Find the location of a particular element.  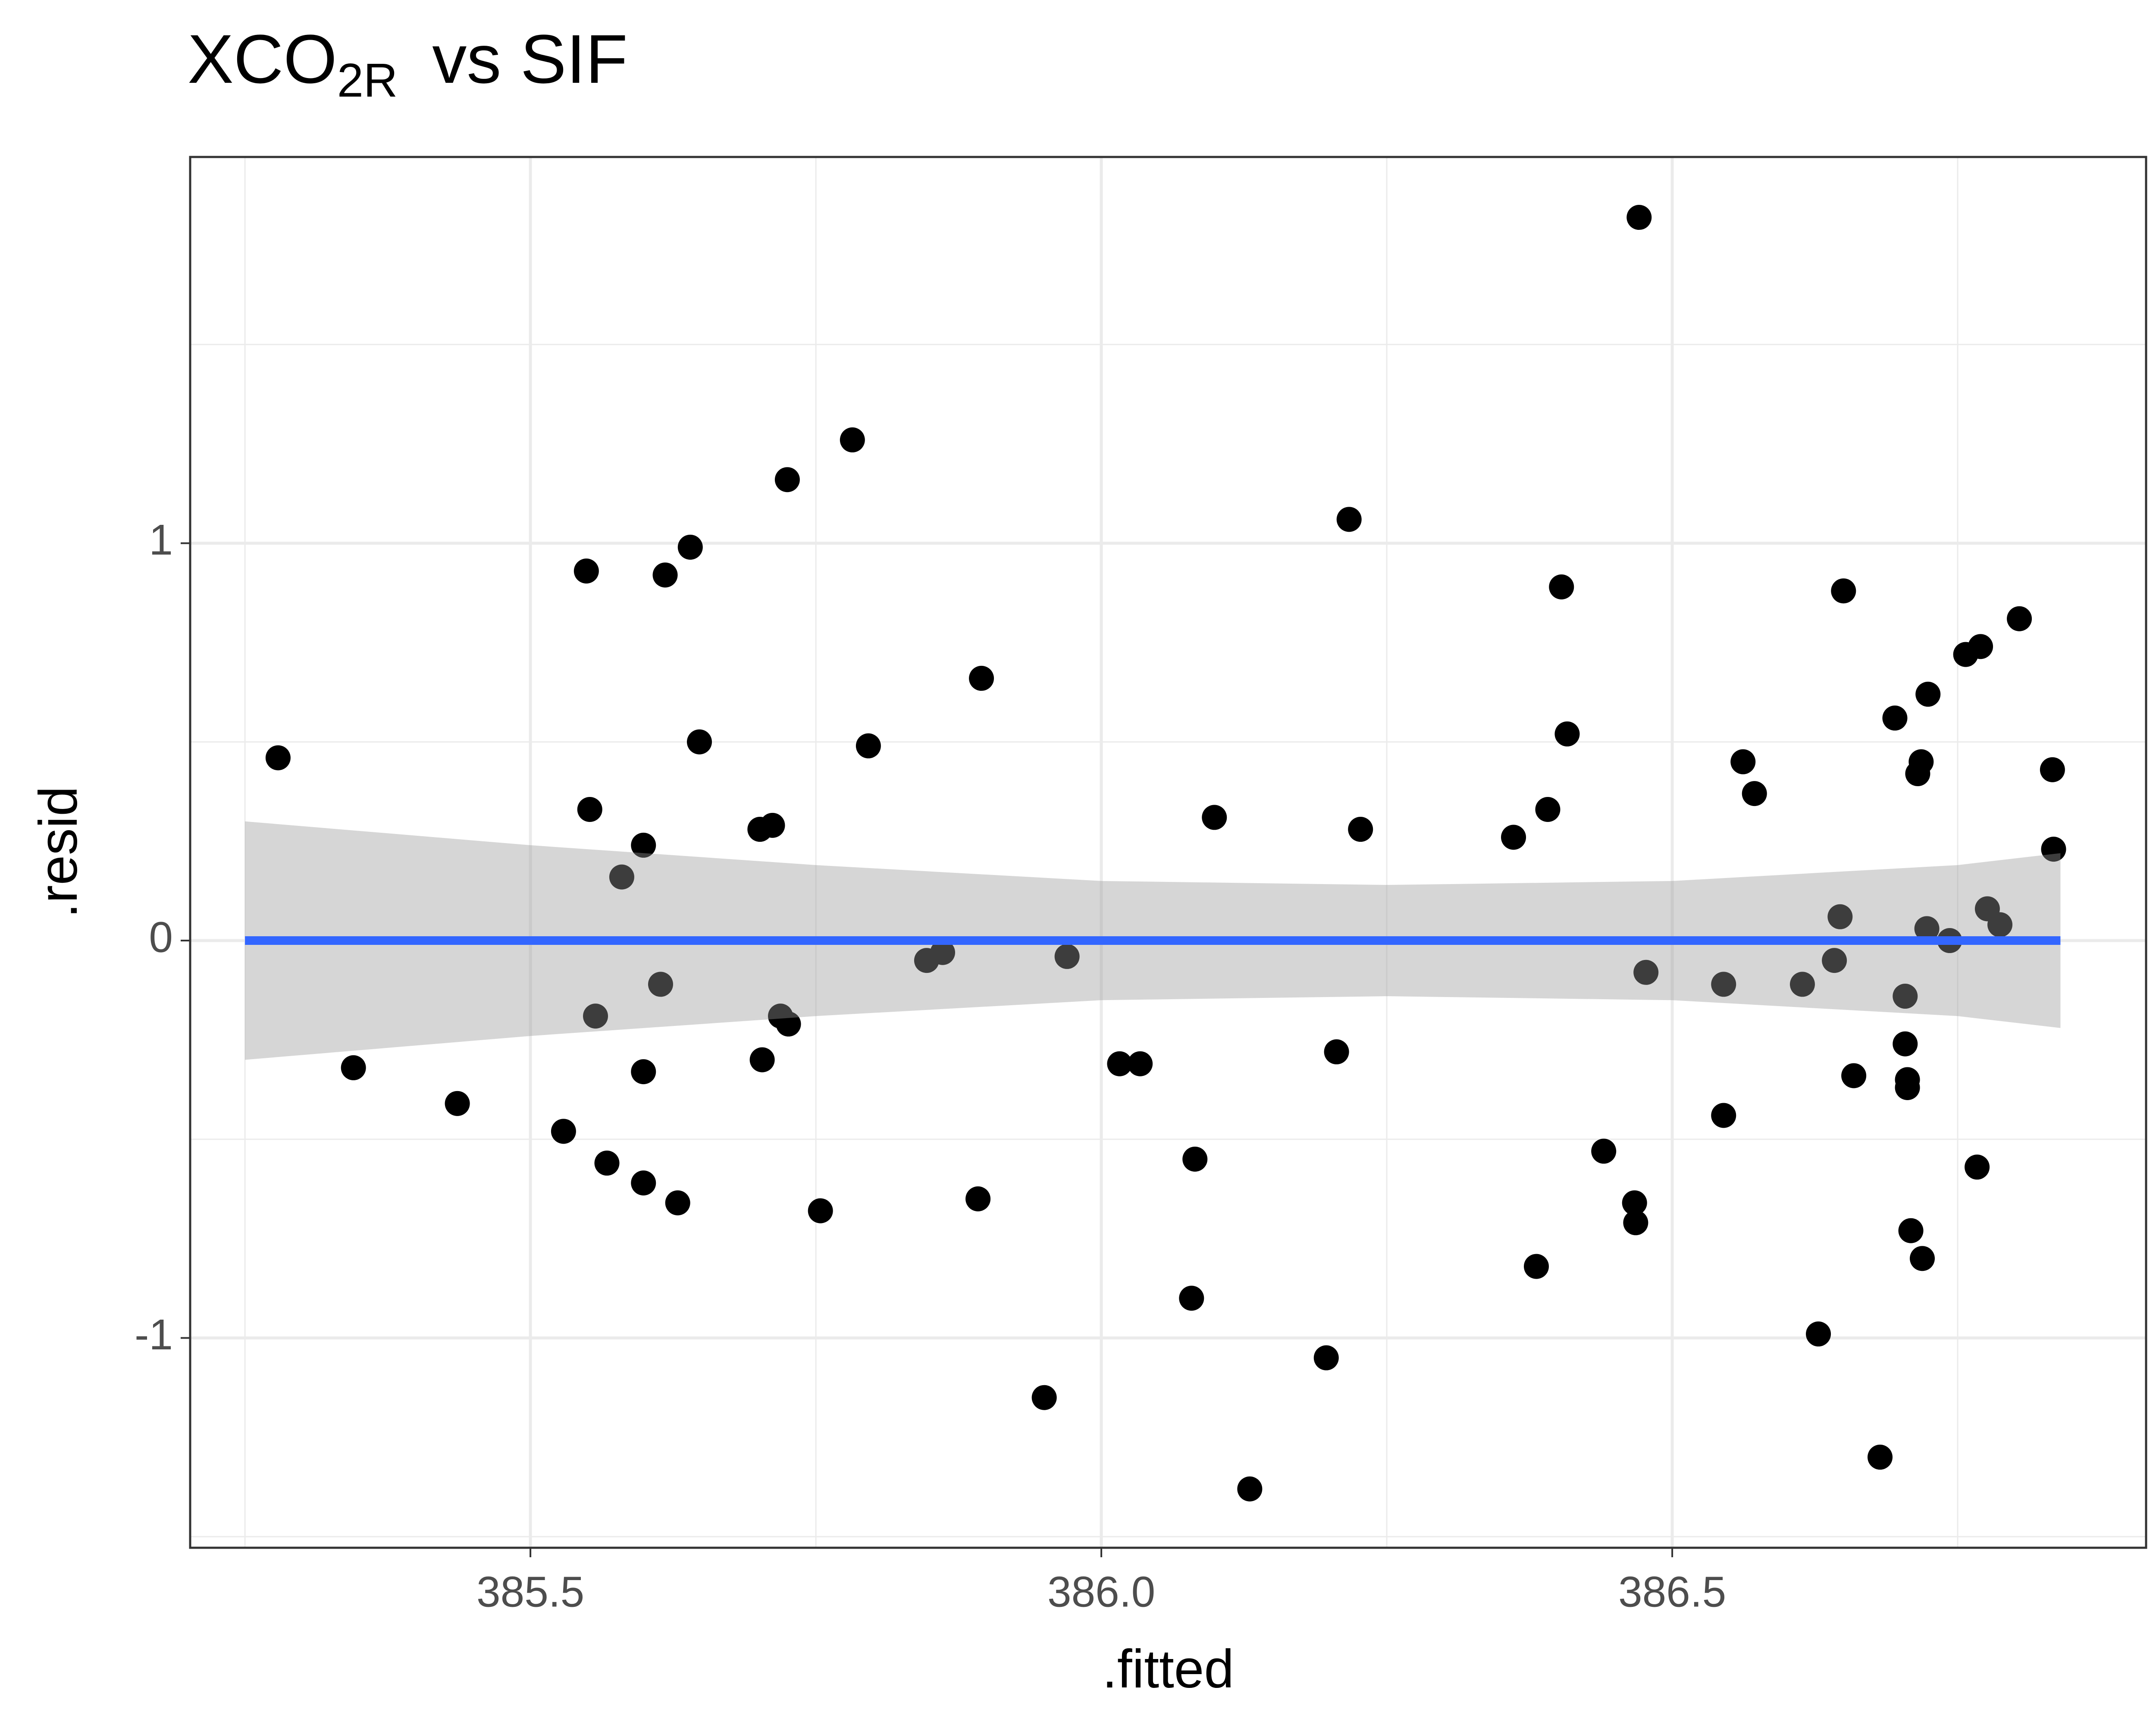

y-tick-label: -1 is located at coordinates (154, 1335).